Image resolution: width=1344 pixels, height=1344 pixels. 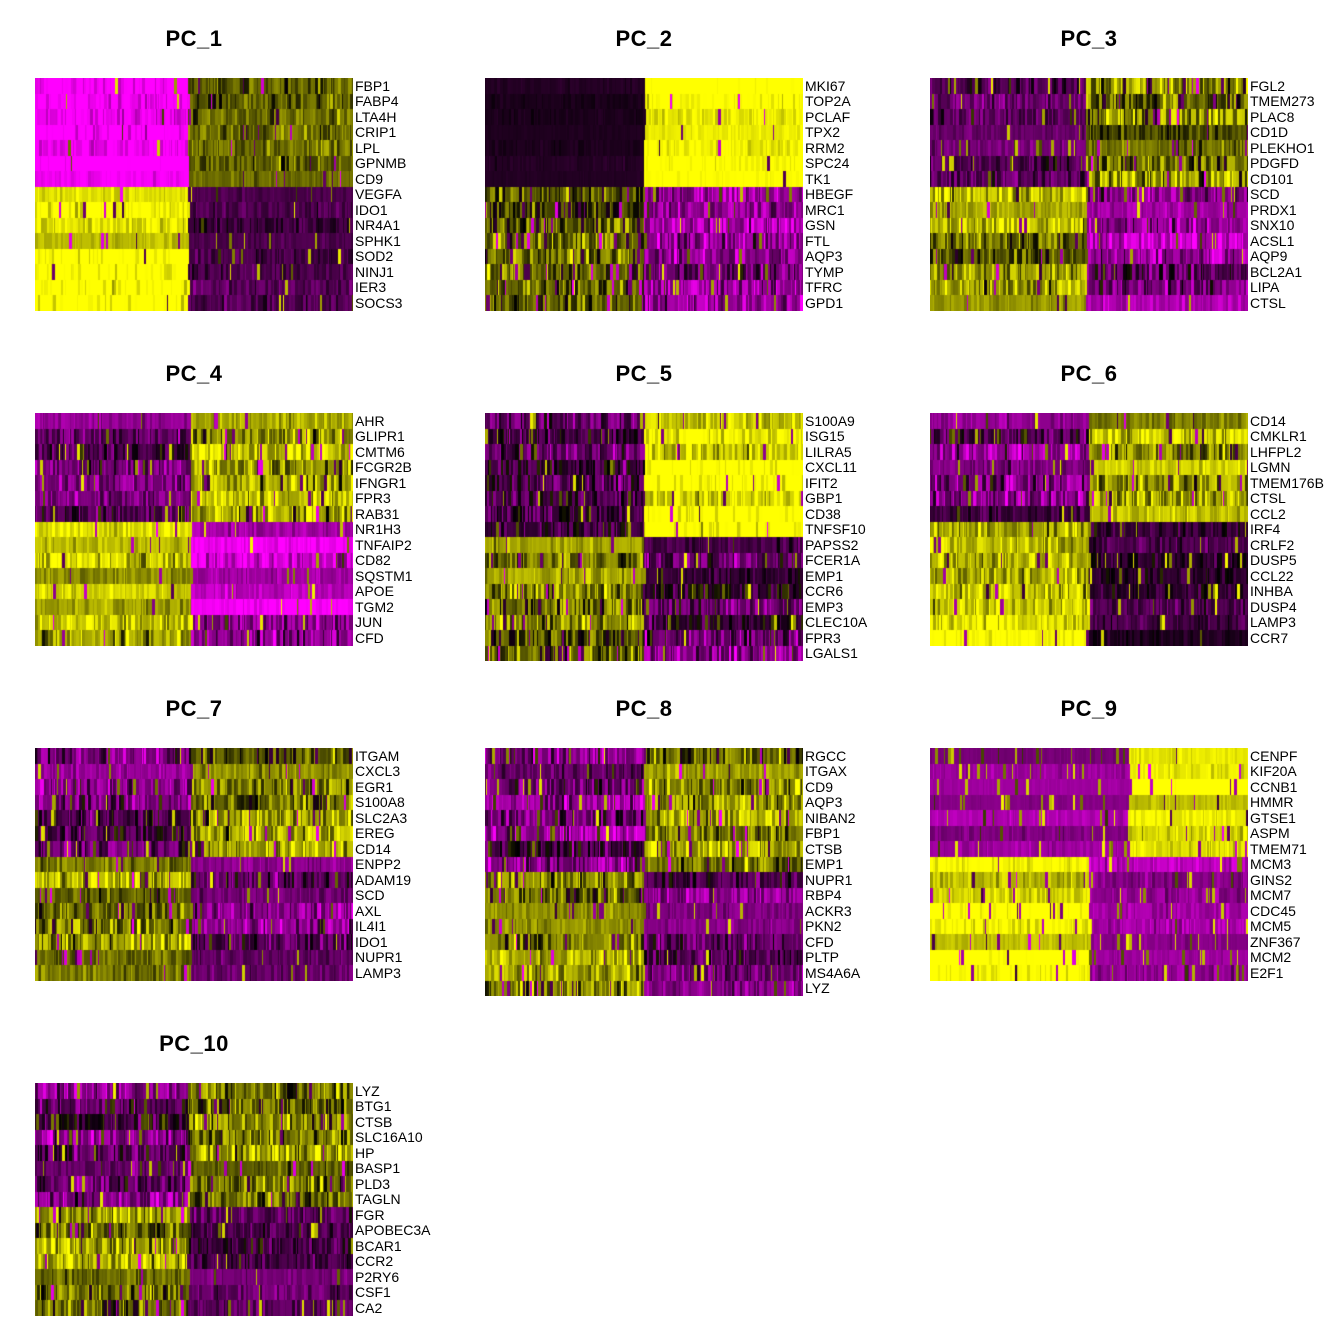 What do you see at coordinates (820, 225) in the screenshot?
I see `gene-label: GSN` at bounding box center [820, 225].